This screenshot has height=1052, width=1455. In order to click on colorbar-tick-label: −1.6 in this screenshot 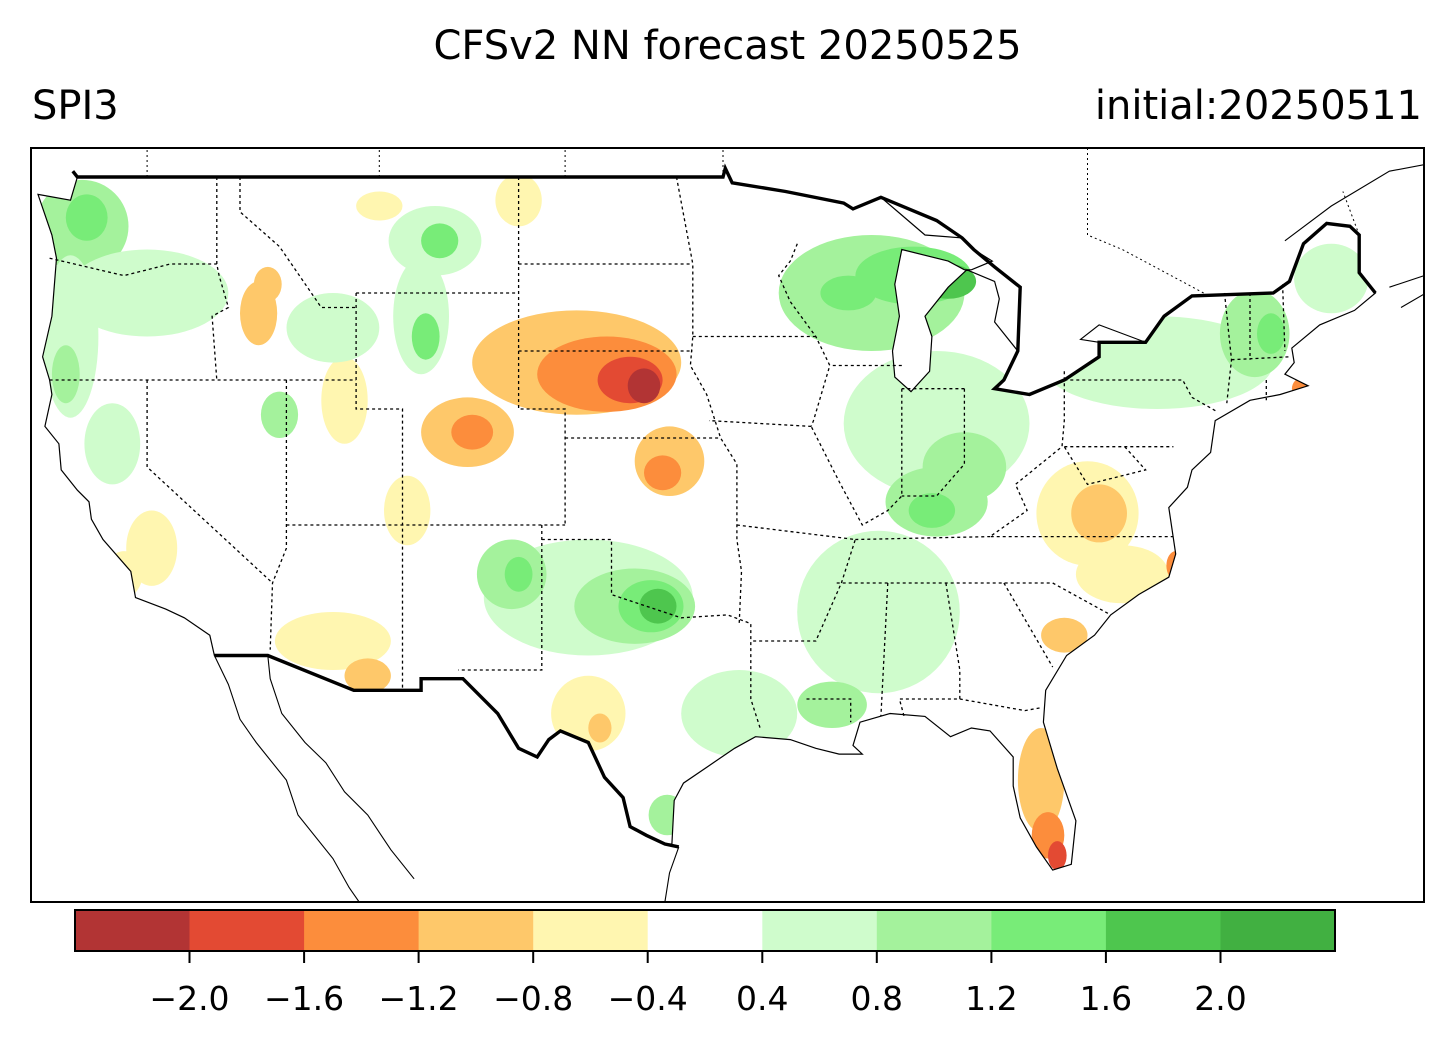, I will do `click(304, 998)`.